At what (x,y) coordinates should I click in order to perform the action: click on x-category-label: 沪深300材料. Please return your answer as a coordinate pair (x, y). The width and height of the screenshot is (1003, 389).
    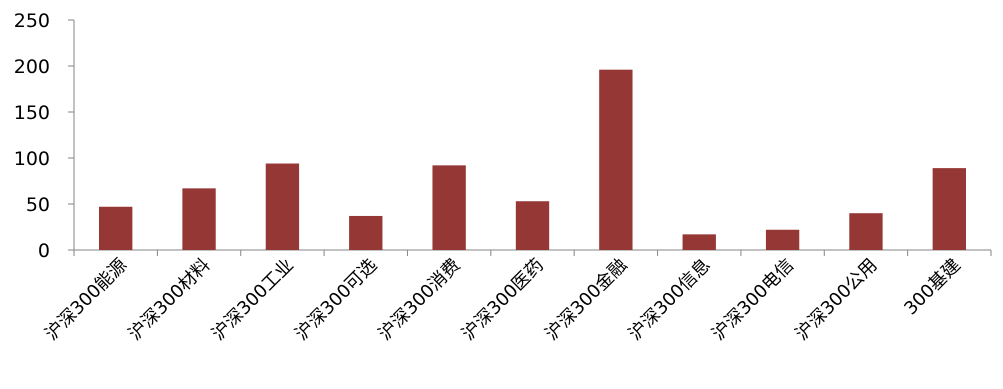
    Looking at the image, I should click on (170, 300).